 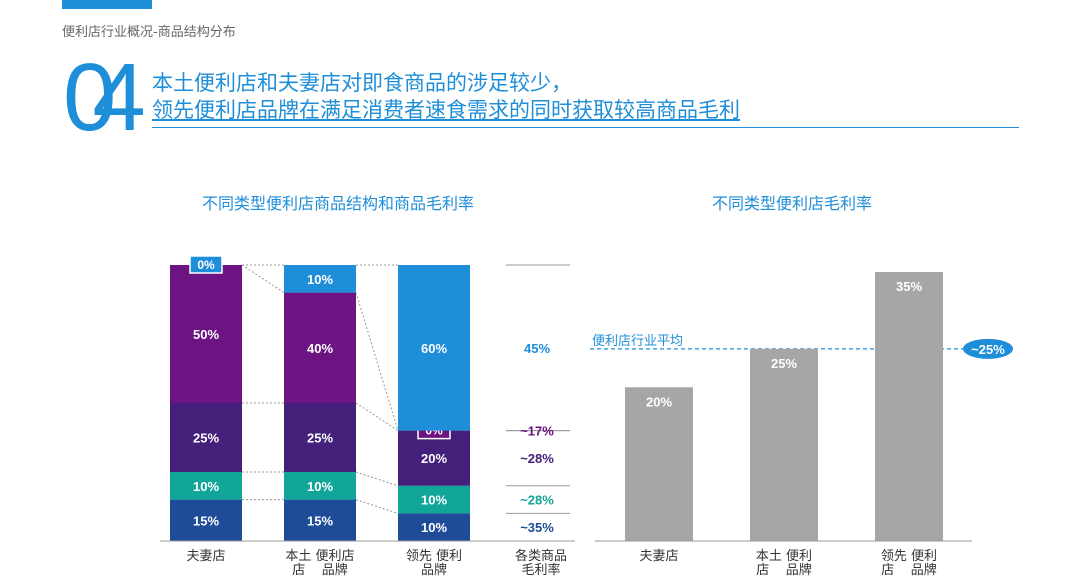 I want to click on margin-bar-label: 35%, so click(x=909, y=286).